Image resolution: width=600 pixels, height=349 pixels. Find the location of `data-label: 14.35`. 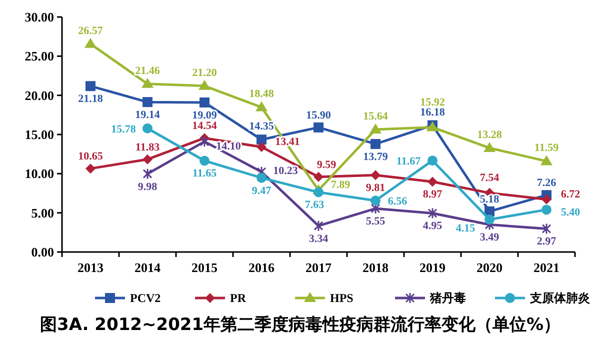

data-label: 14.35 is located at coordinates (261, 126).